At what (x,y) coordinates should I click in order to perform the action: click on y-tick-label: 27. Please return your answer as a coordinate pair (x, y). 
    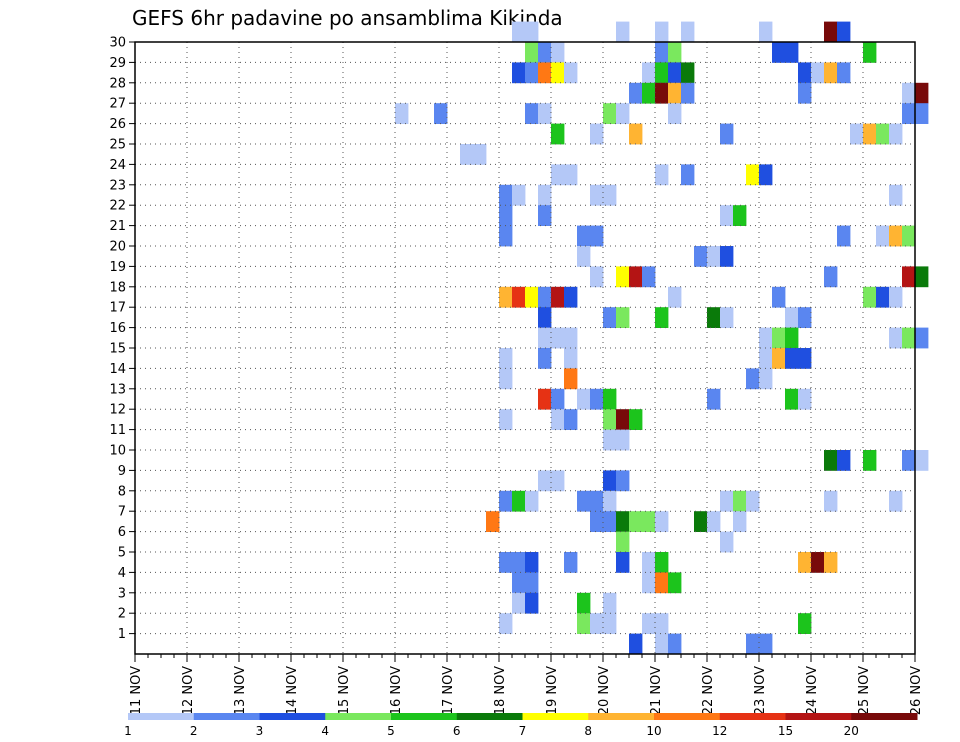
    Looking at the image, I should click on (117, 104).